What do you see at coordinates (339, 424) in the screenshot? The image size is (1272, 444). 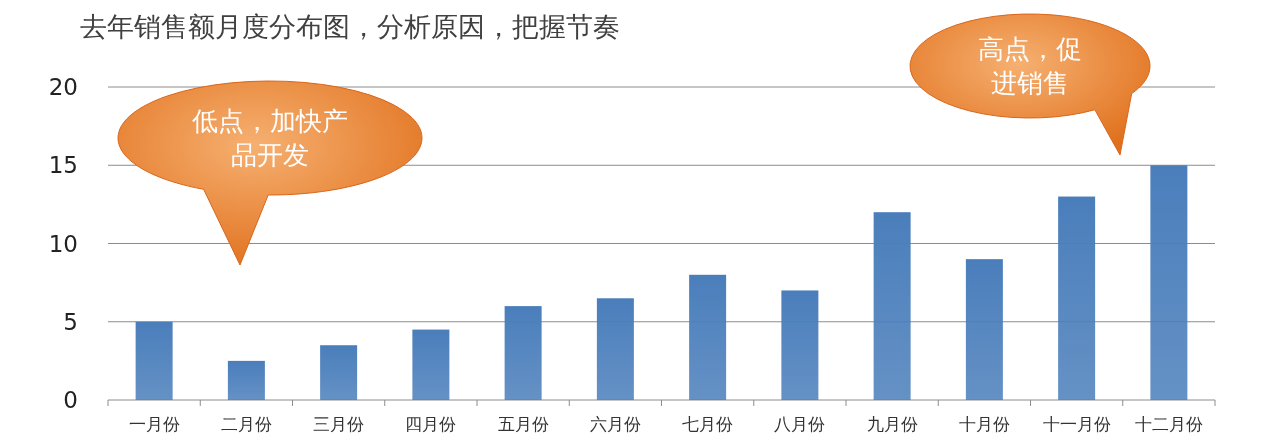 I see `x-tick-label: 三月份` at bounding box center [339, 424].